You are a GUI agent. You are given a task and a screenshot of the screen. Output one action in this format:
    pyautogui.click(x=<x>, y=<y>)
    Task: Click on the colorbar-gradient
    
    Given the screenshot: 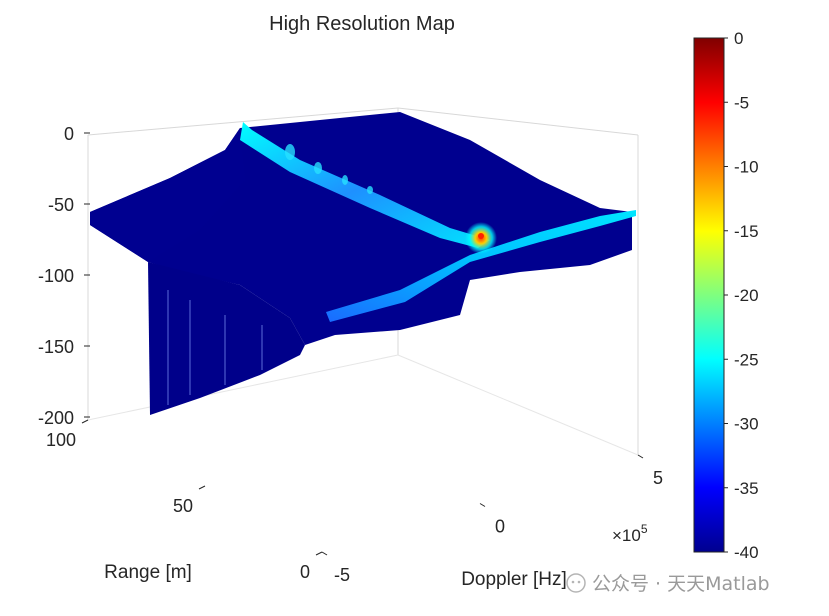 What is the action you would take?
    pyautogui.click(x=709, y=295)
    